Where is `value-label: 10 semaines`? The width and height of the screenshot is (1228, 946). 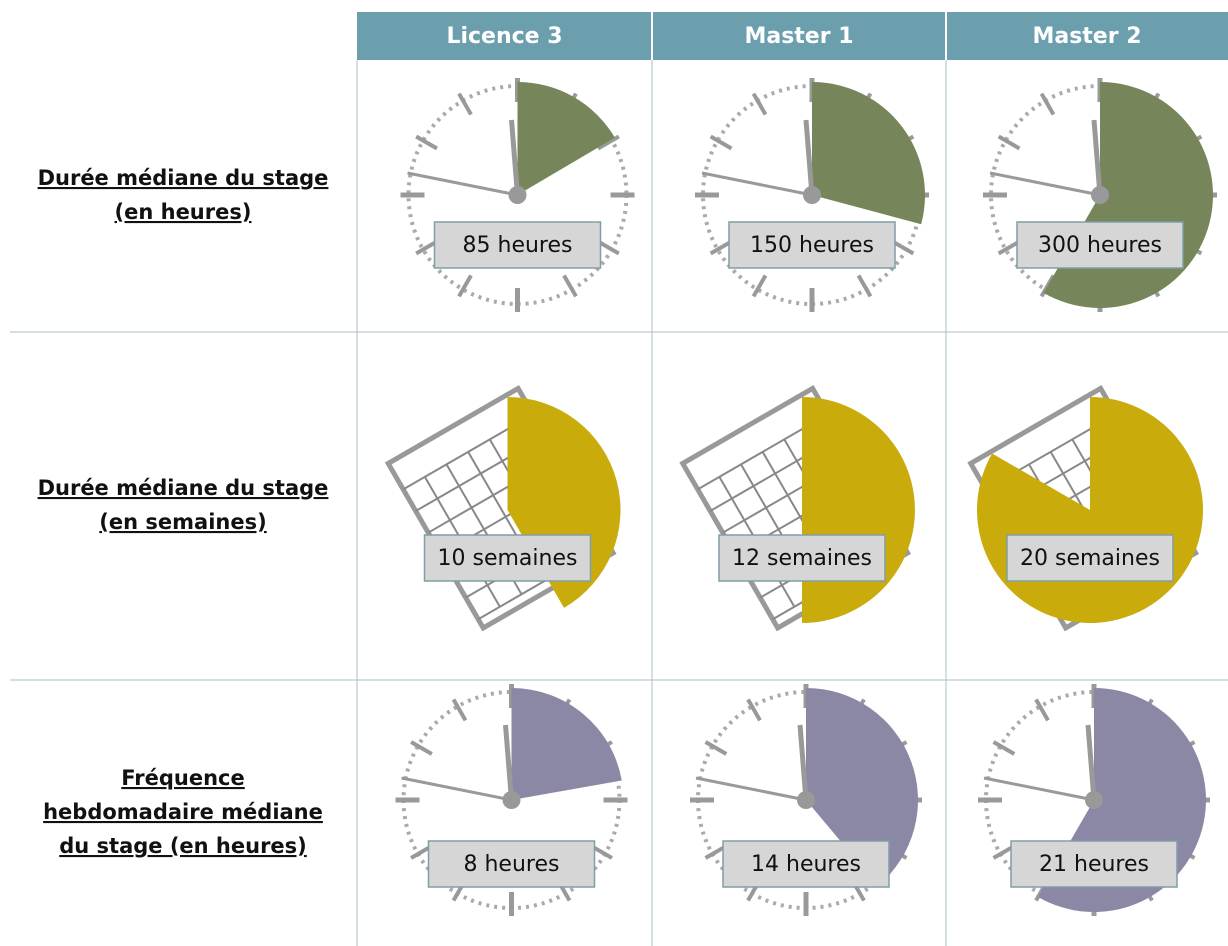
value-label: 10 semaines is located at coordinates (508, 558).